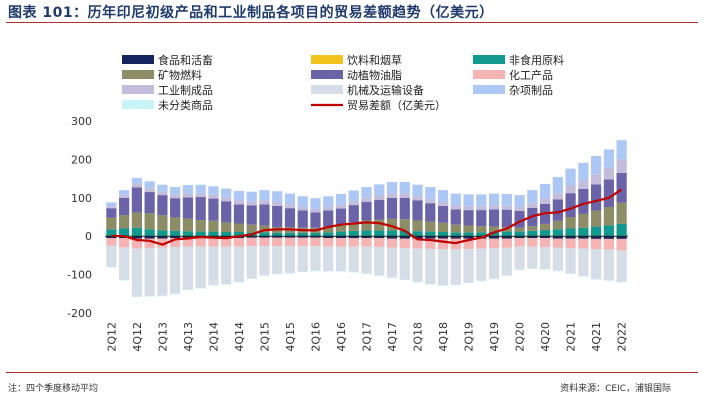  Describe the element at coordinates (213, 337) in the screenshot. I see `x-tick-label-4: 2Q14` at that location.